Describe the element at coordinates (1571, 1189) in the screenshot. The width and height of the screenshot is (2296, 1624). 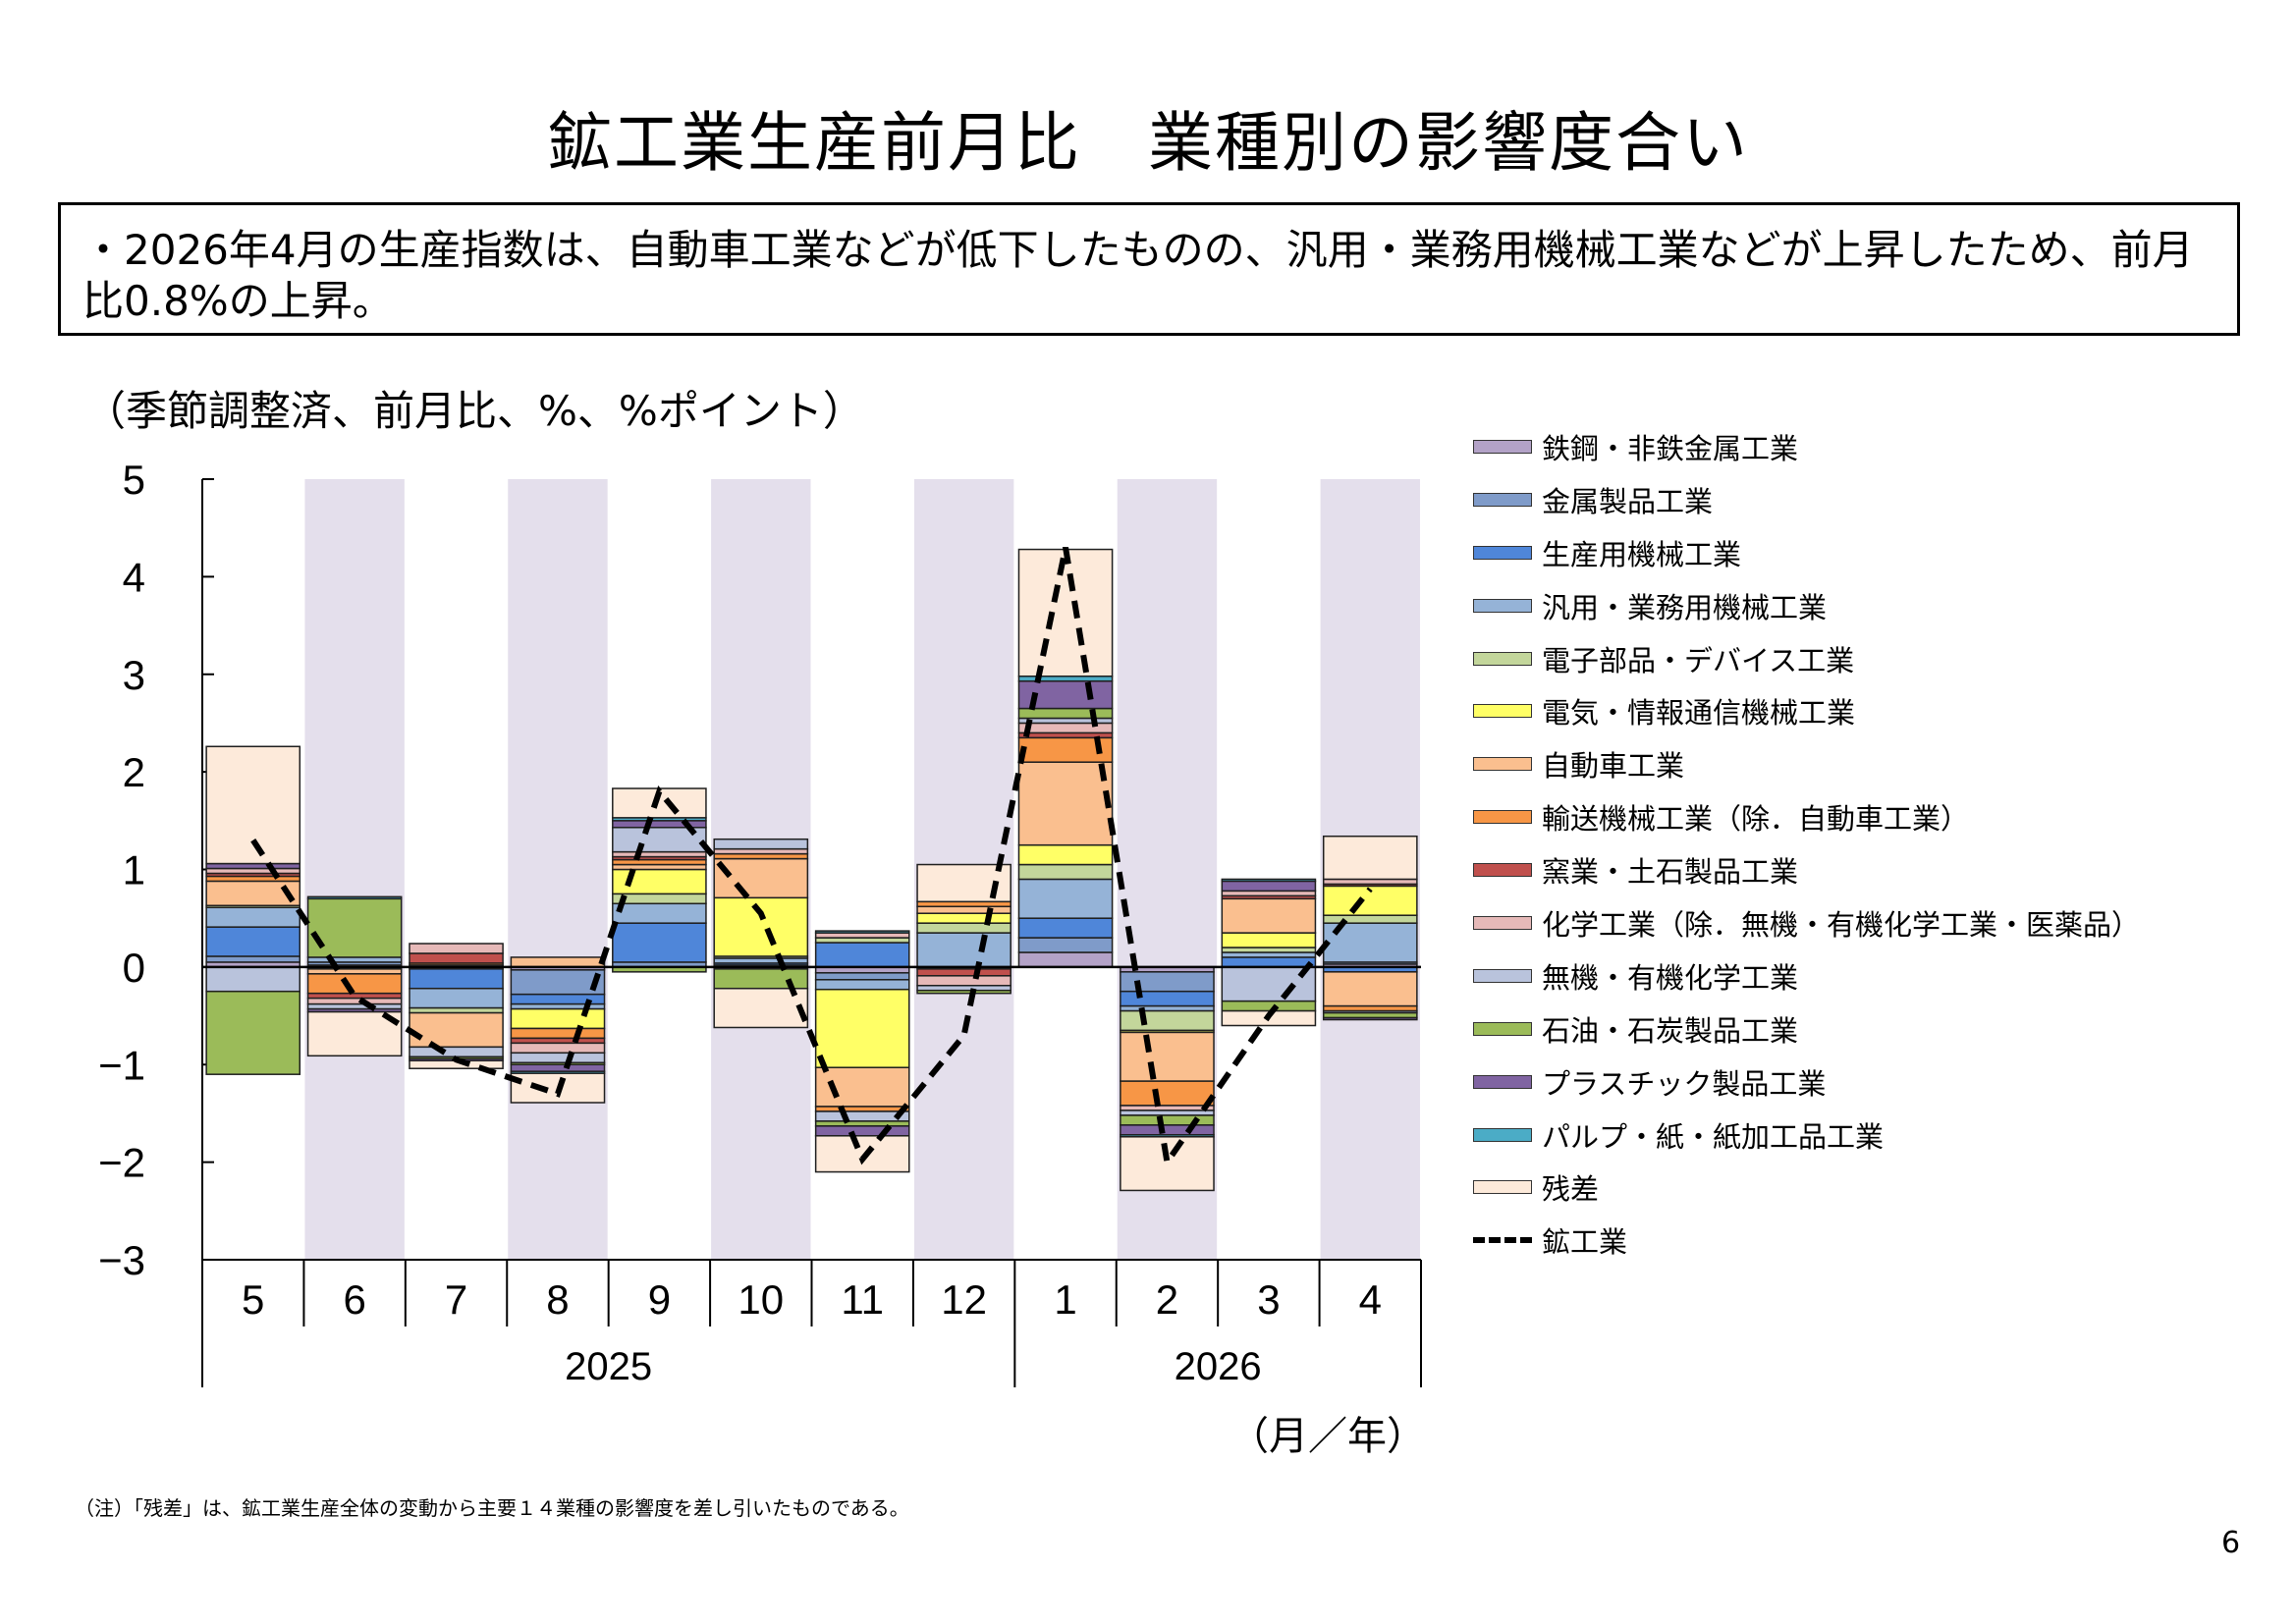
I see `legend-label: 残差` at that location.